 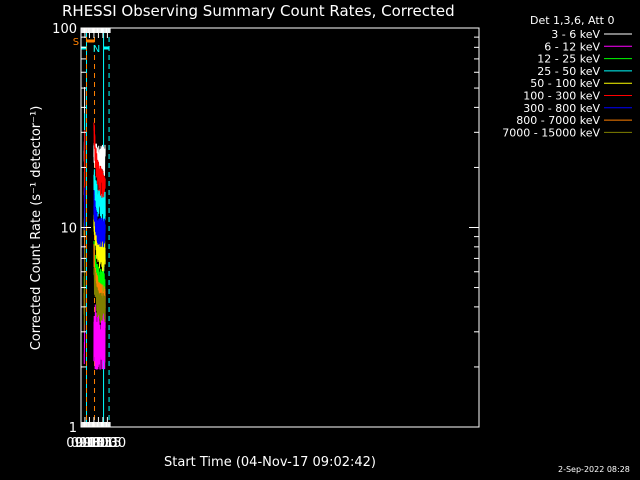 I want to click on x-axis-label: Start Time (04-Nov-17 09:02:42), so click(x=270, y=462).